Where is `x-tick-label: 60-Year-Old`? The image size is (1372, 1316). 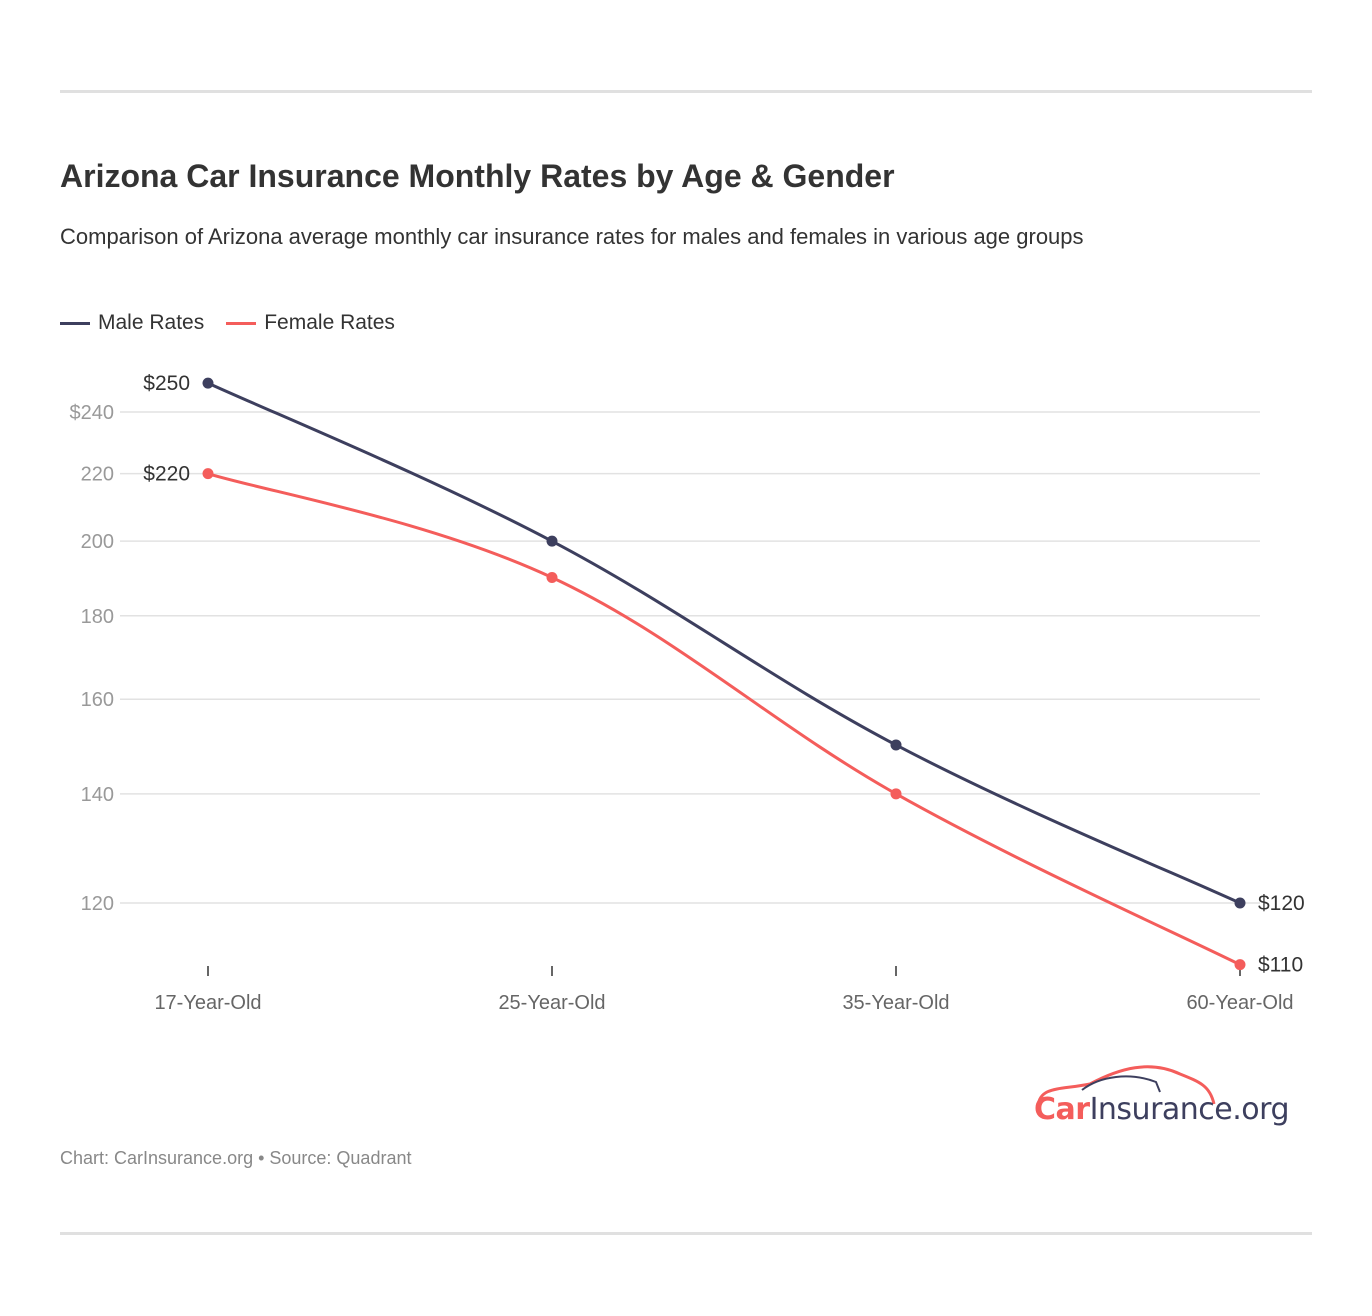
x-tick-label: 60-Year-Old is located at coordinates (1239, 1003).